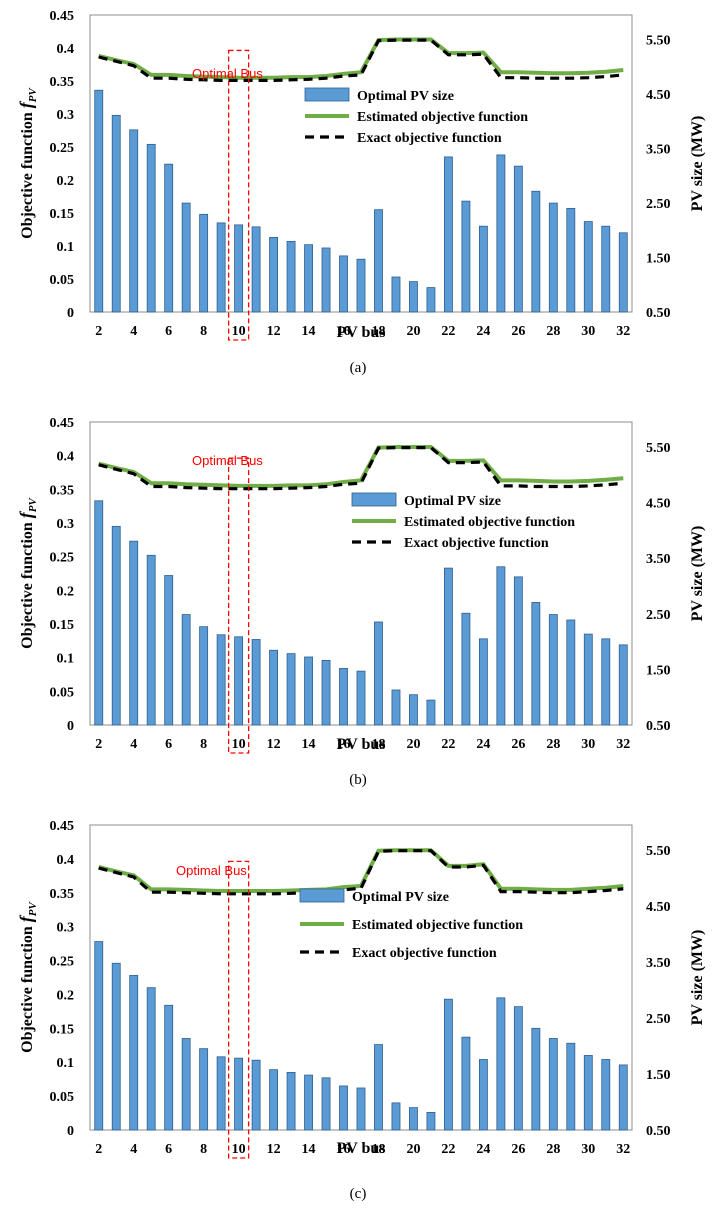  What do you see at coordinates (483, 1149) in the screenshot?
I see `x-tick-label: 24` at bounding box center [483, 1149].